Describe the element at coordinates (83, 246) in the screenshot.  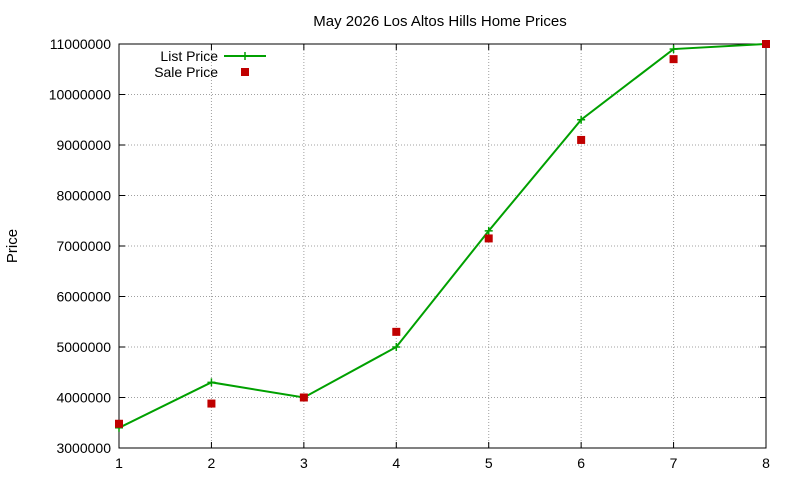
I see `y-tick-label: 7000000` at that location.